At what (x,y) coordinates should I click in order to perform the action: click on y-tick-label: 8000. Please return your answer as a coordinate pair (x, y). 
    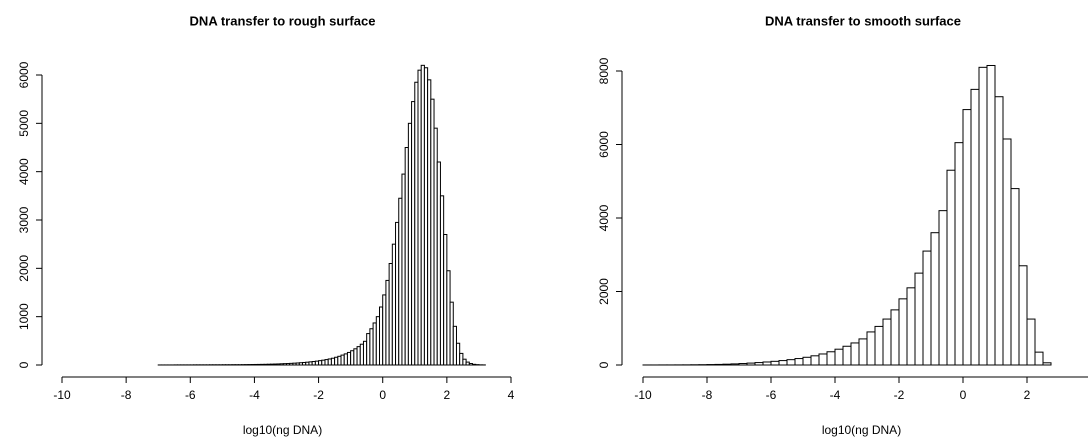
    Looking at the image, I should click on (604, 70).